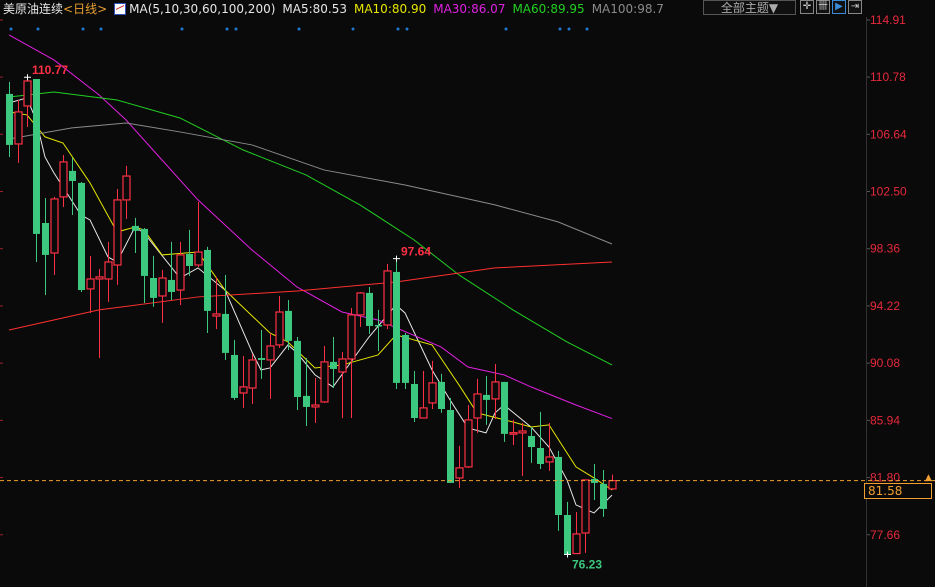 The width and height of the screenshot is (935, 587). Describe the element at coordinates (310, 183) in the screenshot. I see `ma-line-ma100` at that location.